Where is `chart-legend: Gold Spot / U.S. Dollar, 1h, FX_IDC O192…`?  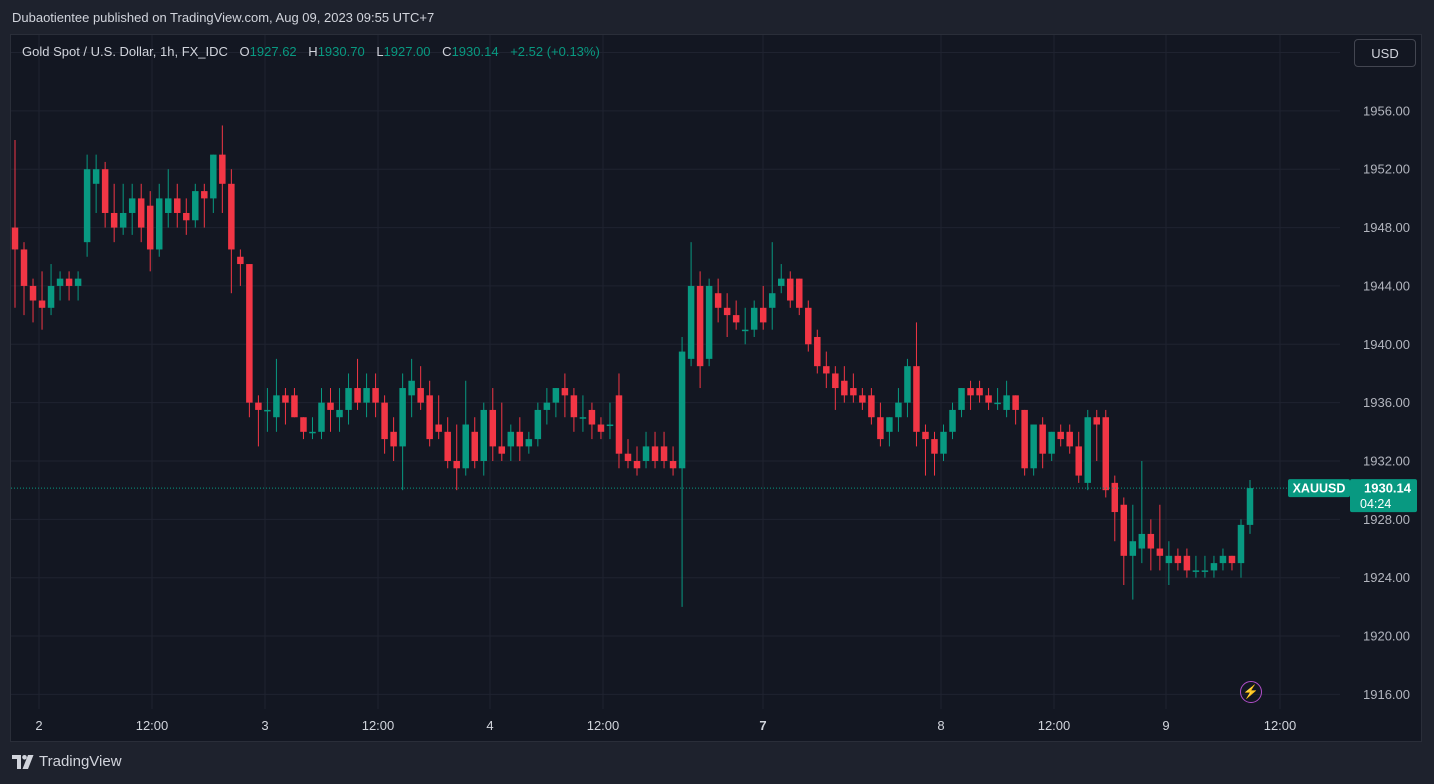
chart-legend: Gold Spot / U.S. Dollar, 1h, FX_IDC O192… is located at coordinates (311, 51).